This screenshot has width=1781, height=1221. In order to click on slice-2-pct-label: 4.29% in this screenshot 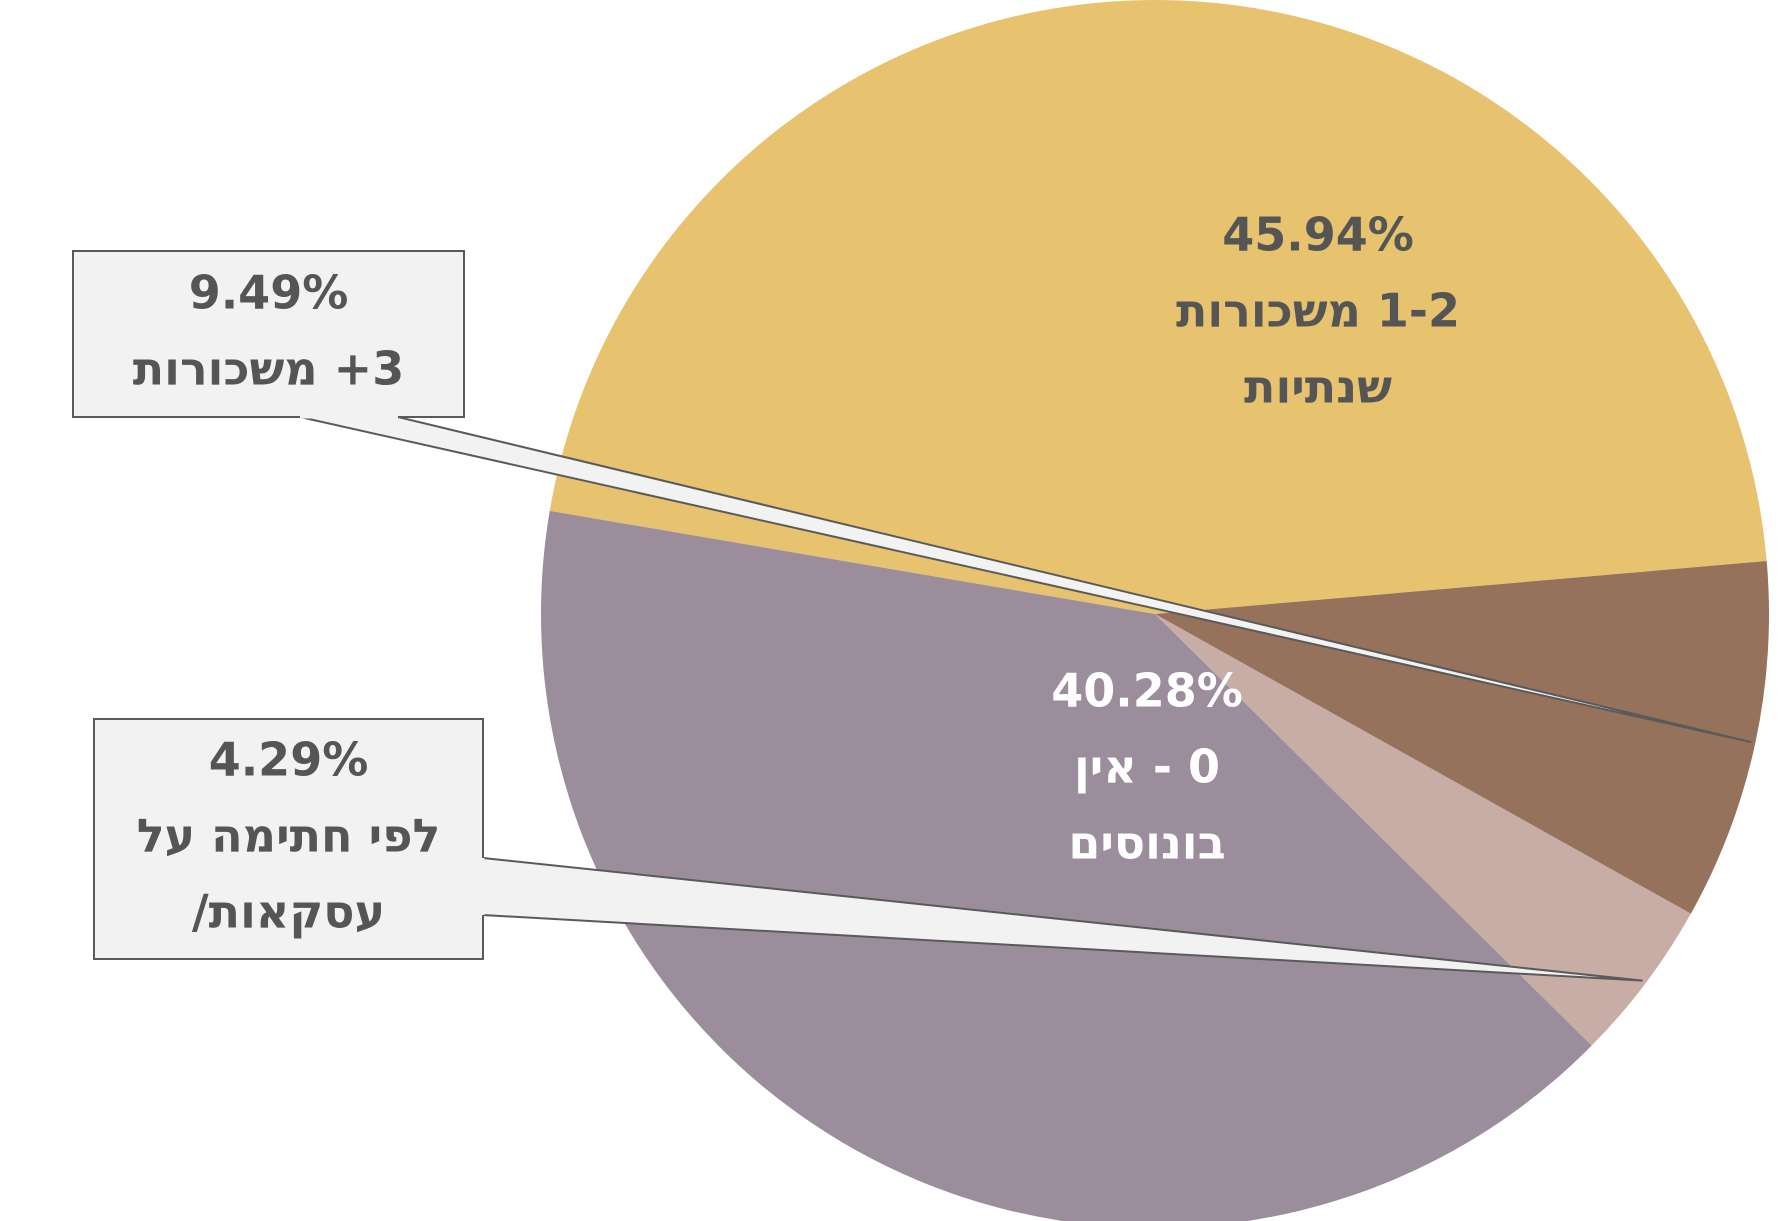, I will do `click(289, 760)`.